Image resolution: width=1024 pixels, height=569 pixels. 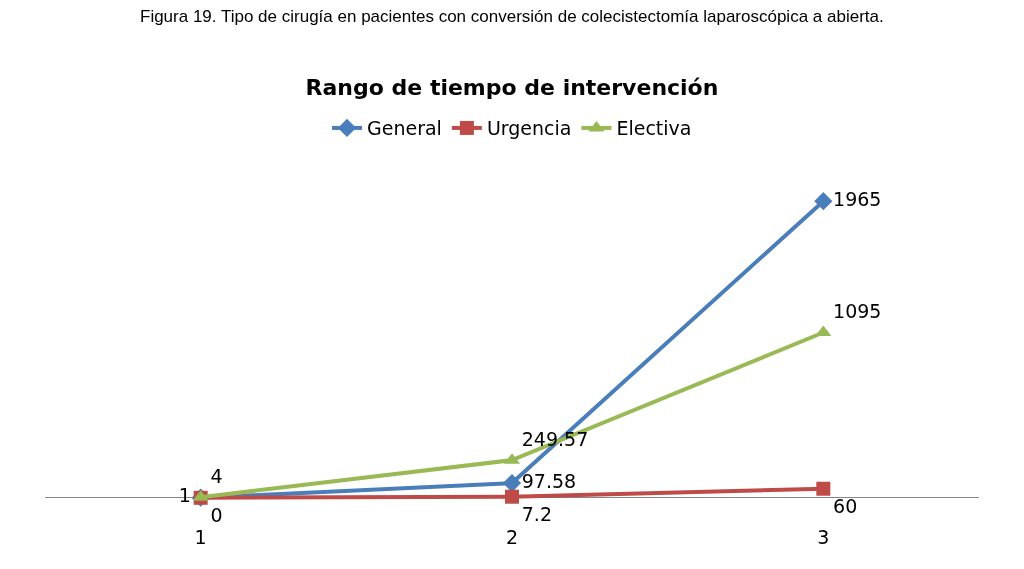 What do you see at coordinates (404, 128) in the screenshot?
I see `legend-label: General` at bounding box center [404, 128].